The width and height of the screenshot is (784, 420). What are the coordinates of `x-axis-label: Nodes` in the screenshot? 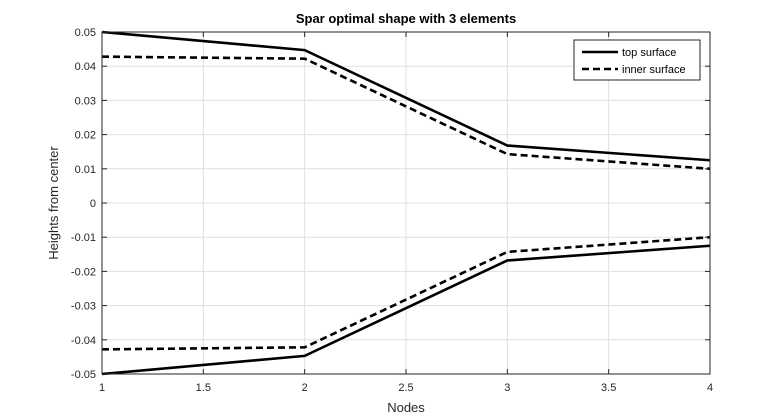 It's located at (406, 407).